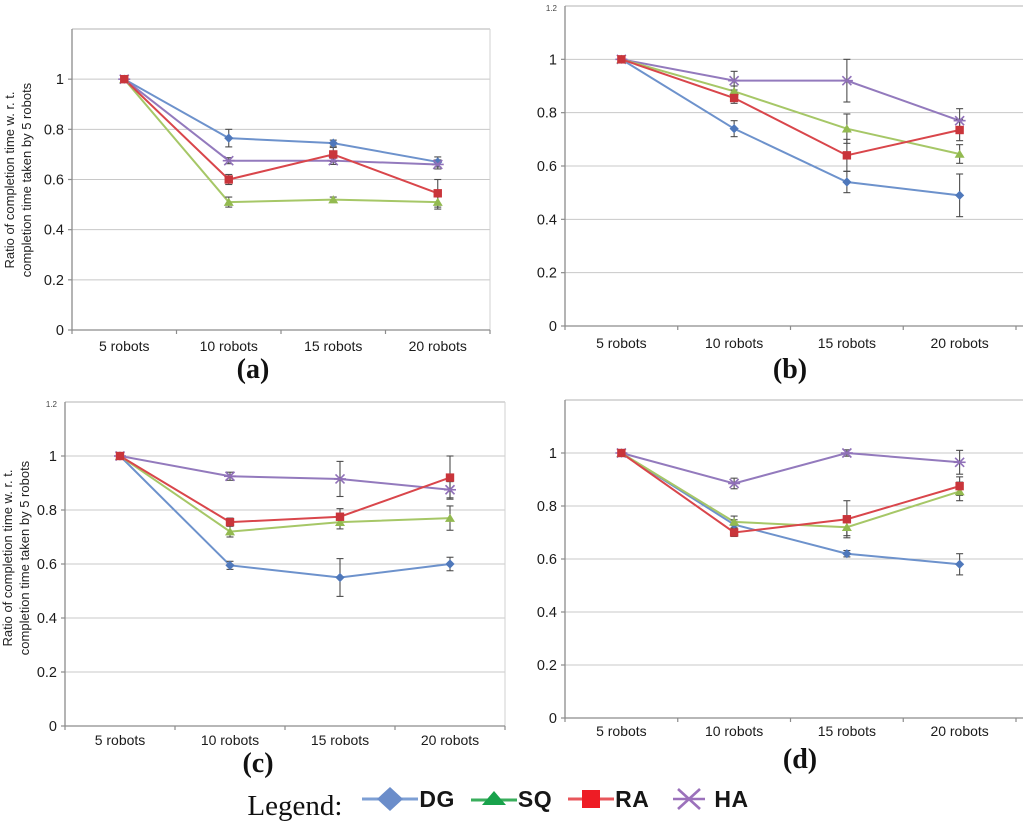  I want to click on dg-diamond-icon, so click(390, 799).